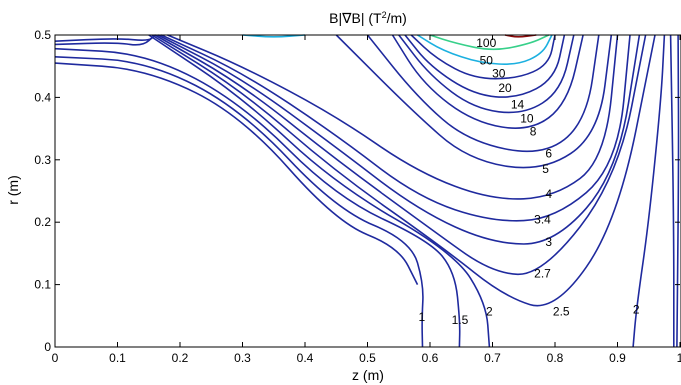  What do you see at coordinates (55, 358) in the screenshot?
I see `x-tick-label: 0` at bounding box center [55, 358].